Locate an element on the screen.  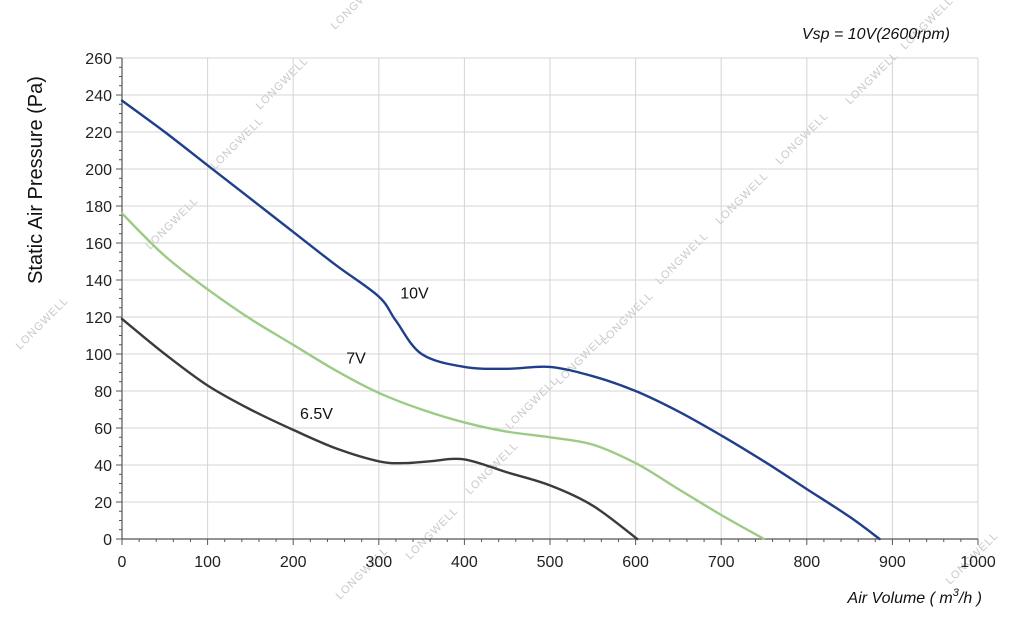
y-tick-label: 200 is located at coordinates (98, 170).